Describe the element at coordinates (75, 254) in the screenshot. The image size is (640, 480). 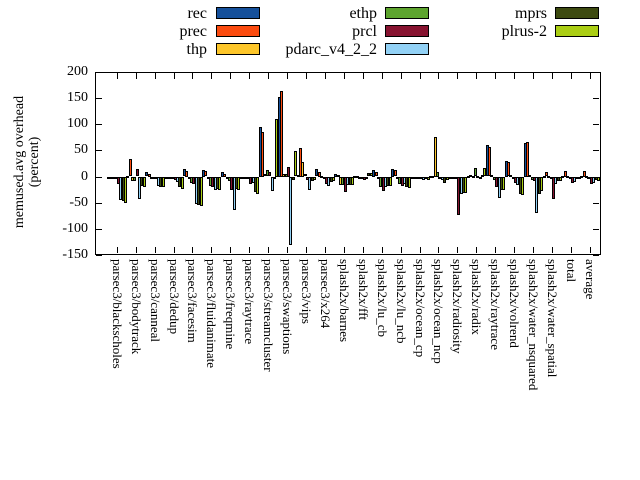
I see `y-tick-label: -150` at that location.